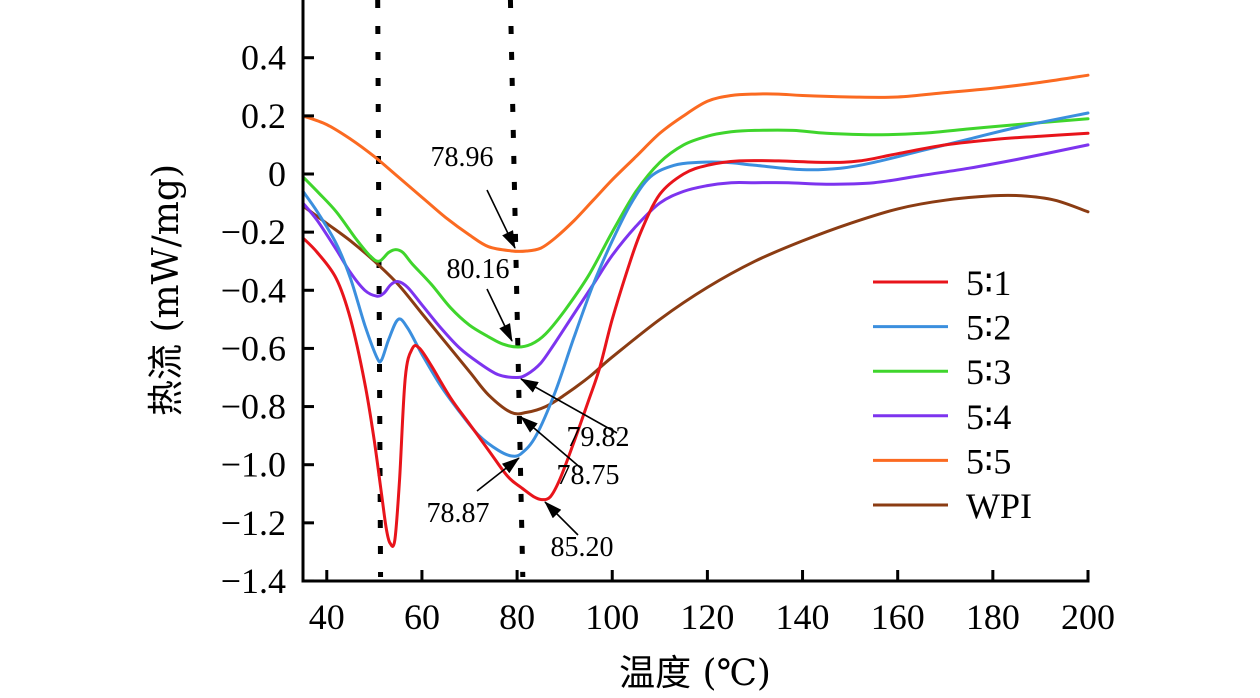  Describe the element at coordinates (988, 372) in the screenshot. I see `legend-label: 5∶3` at that location.